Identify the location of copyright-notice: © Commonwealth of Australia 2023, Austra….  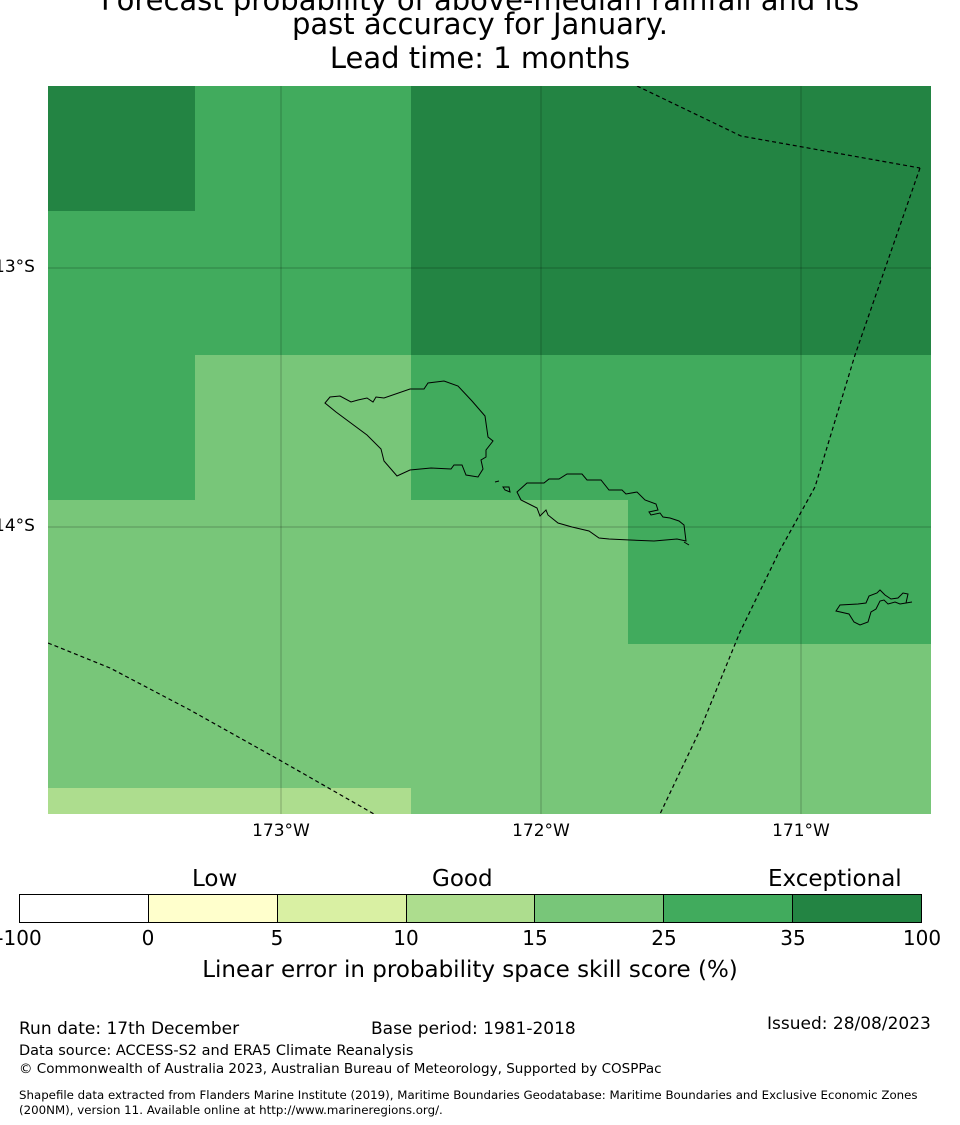
(340, 1069).